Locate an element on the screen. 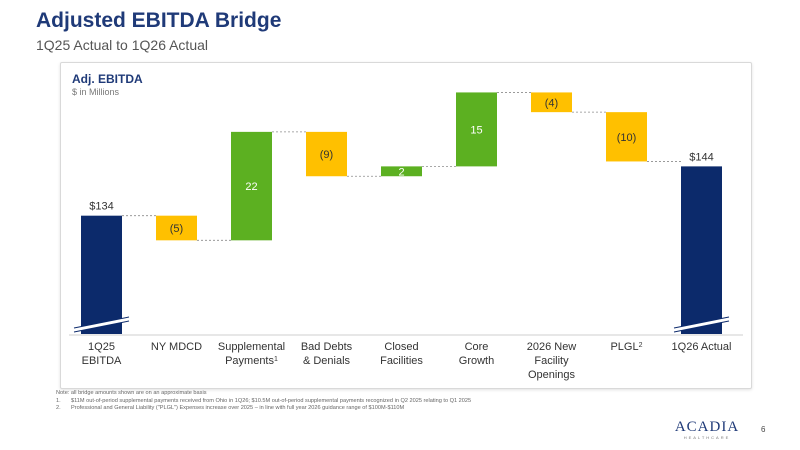  data-label: 2 is located at coordinates (401, 172).